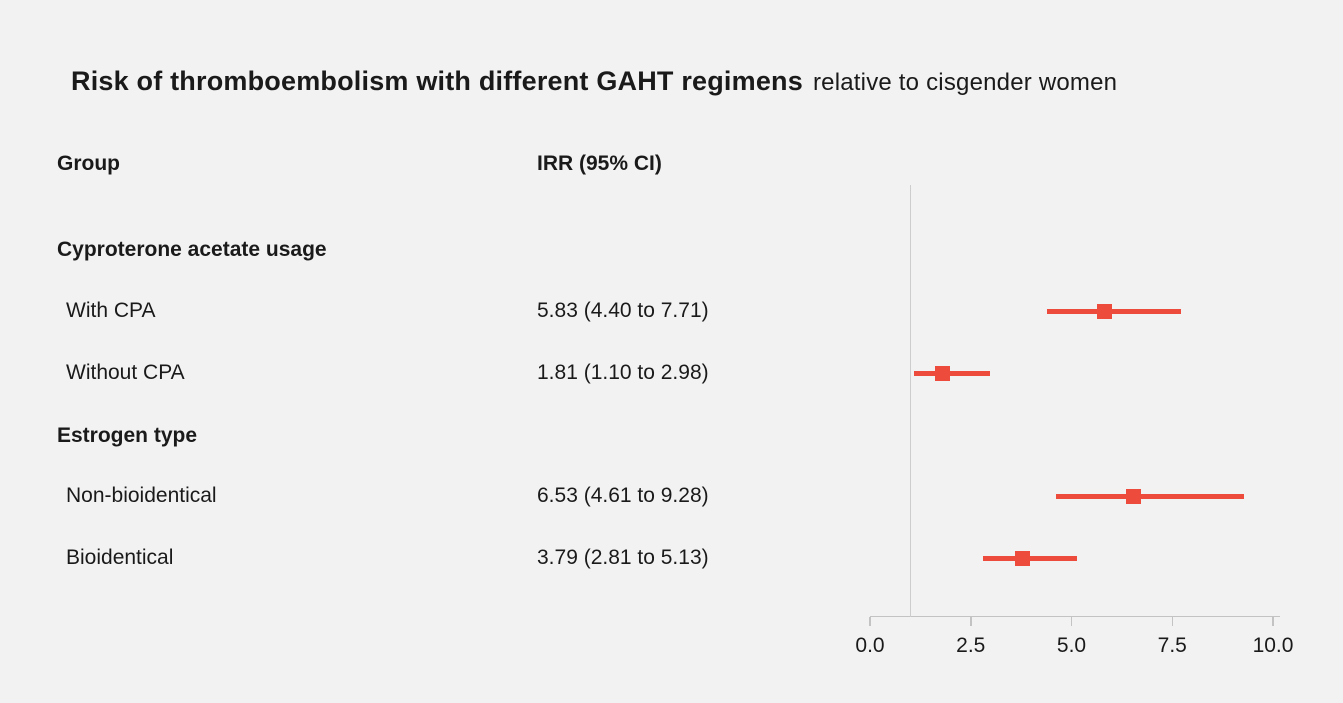 The width and height of the screenshot is (1343, 703). I want to click on group-heading-cyproterone: Cyproterone acetate usage, so click(192, 249).